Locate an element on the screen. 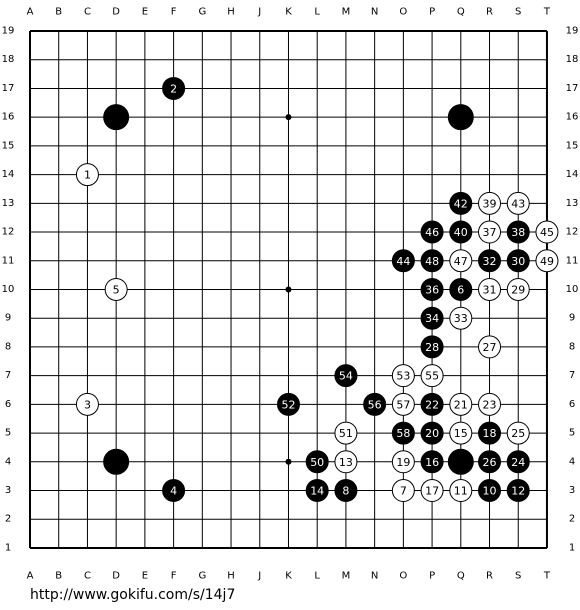  move-number: 52 is located at coordinates (288, 404).